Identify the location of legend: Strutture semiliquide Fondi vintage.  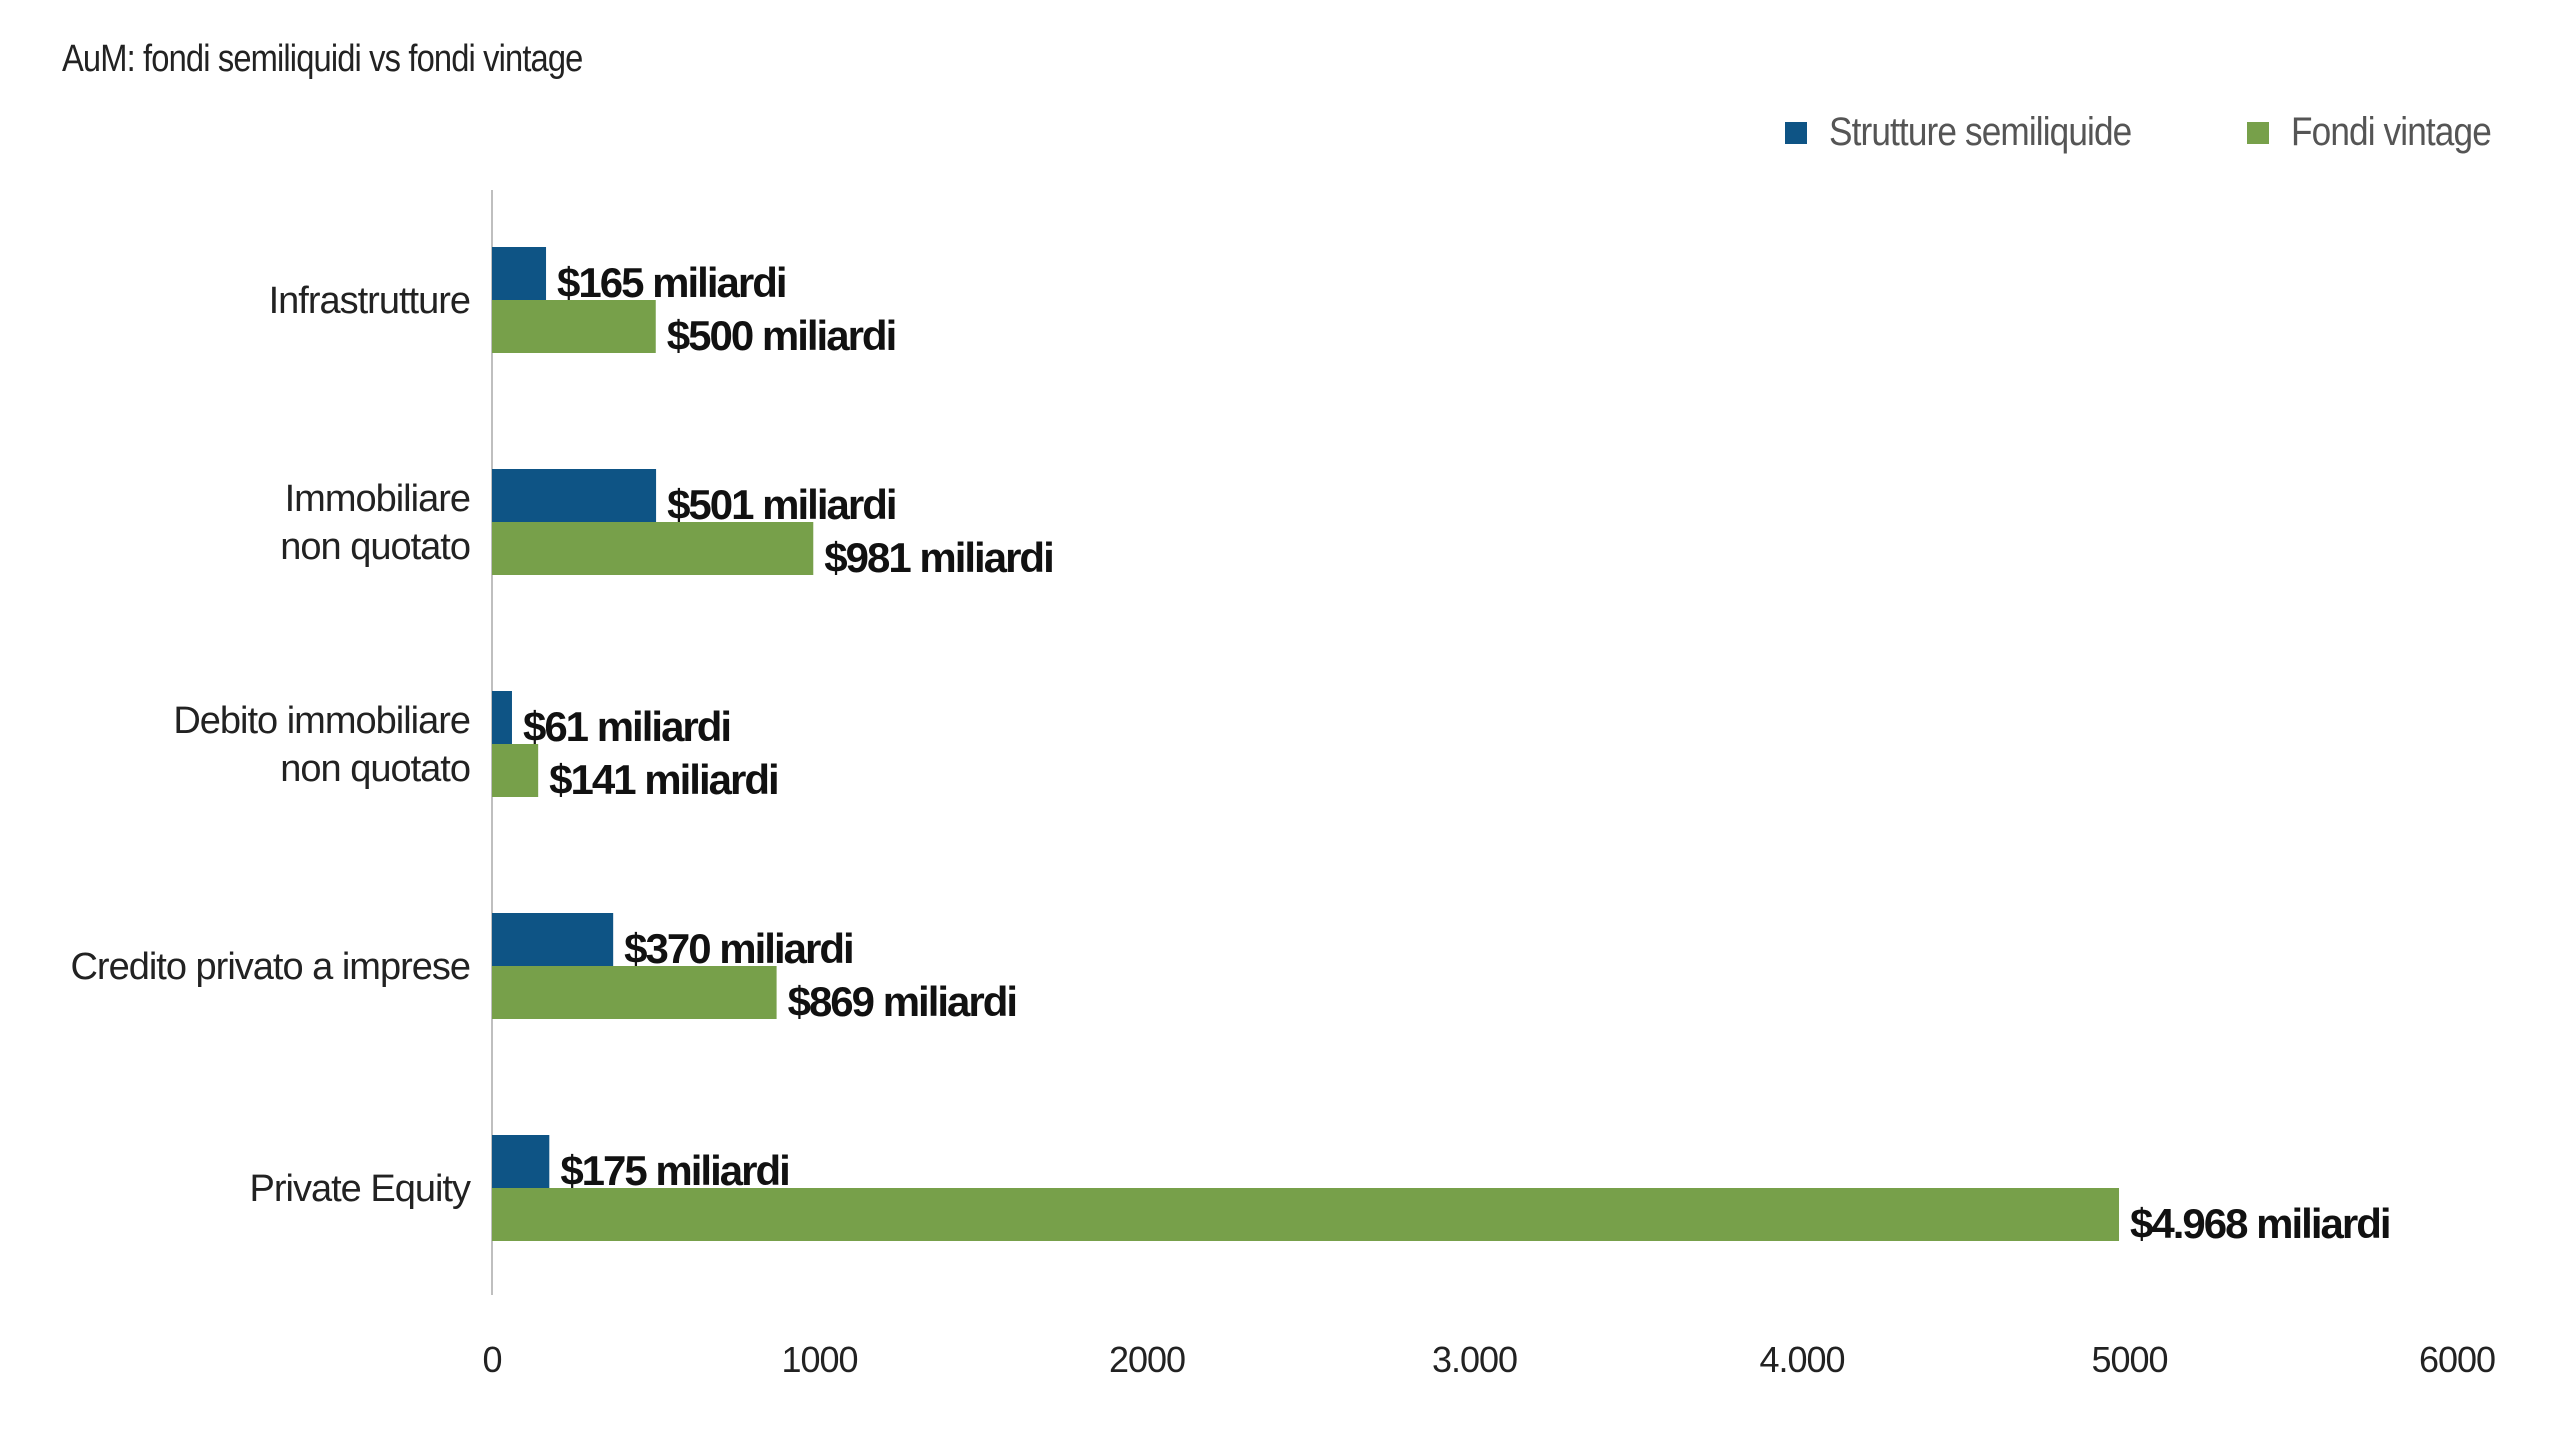
(2151, 132).